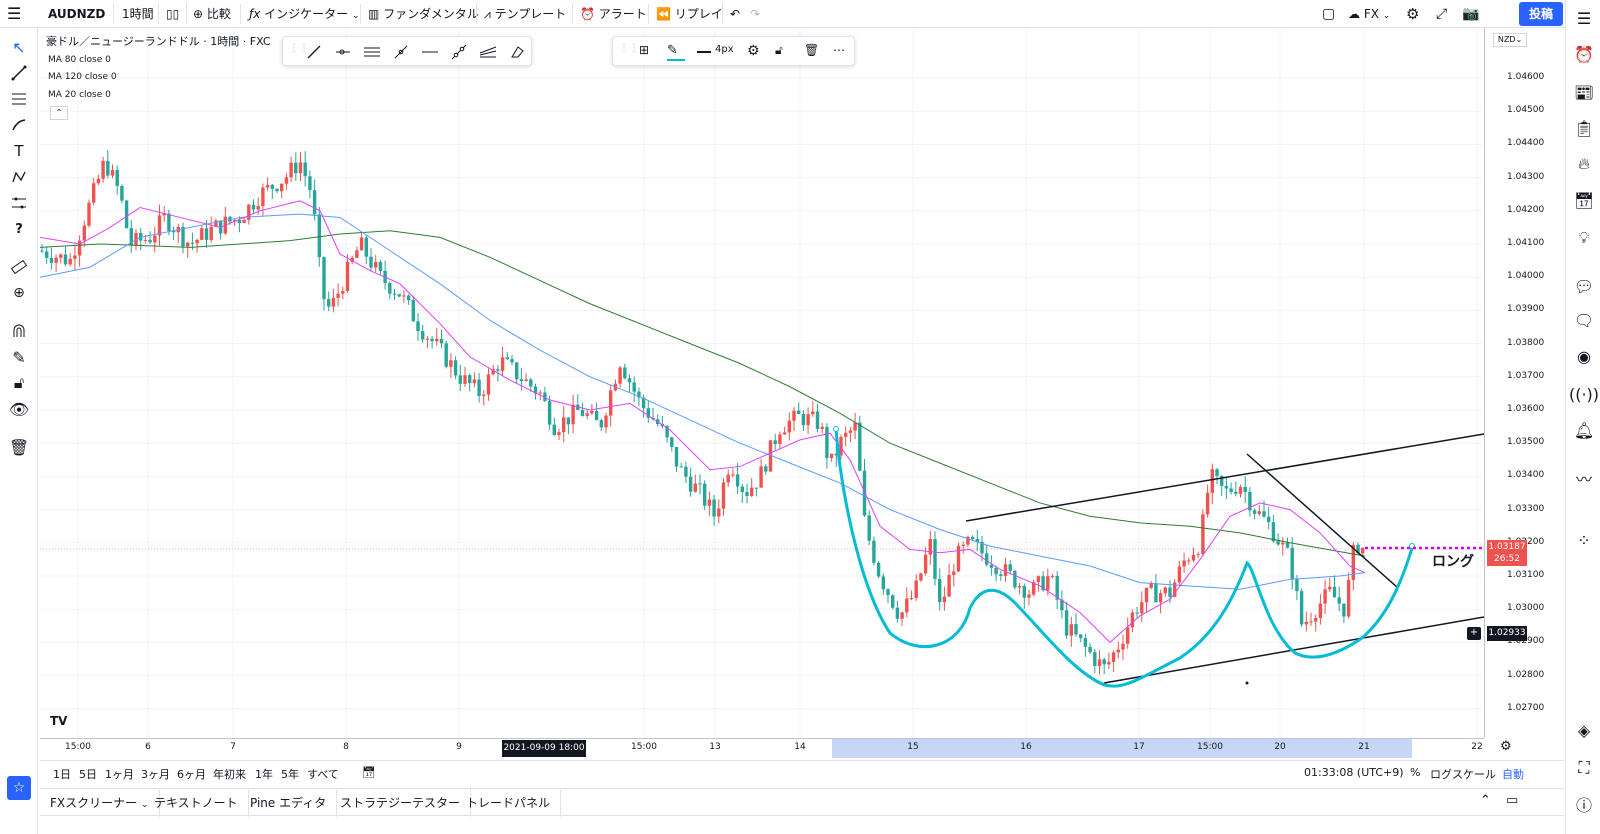 Image resolution: width=1600 pixels, height=834 pixels. What do you see at coordinates (138, 14) in the screenshot?
I see `interval-button: 1時間` at bounding box center [138, 14].